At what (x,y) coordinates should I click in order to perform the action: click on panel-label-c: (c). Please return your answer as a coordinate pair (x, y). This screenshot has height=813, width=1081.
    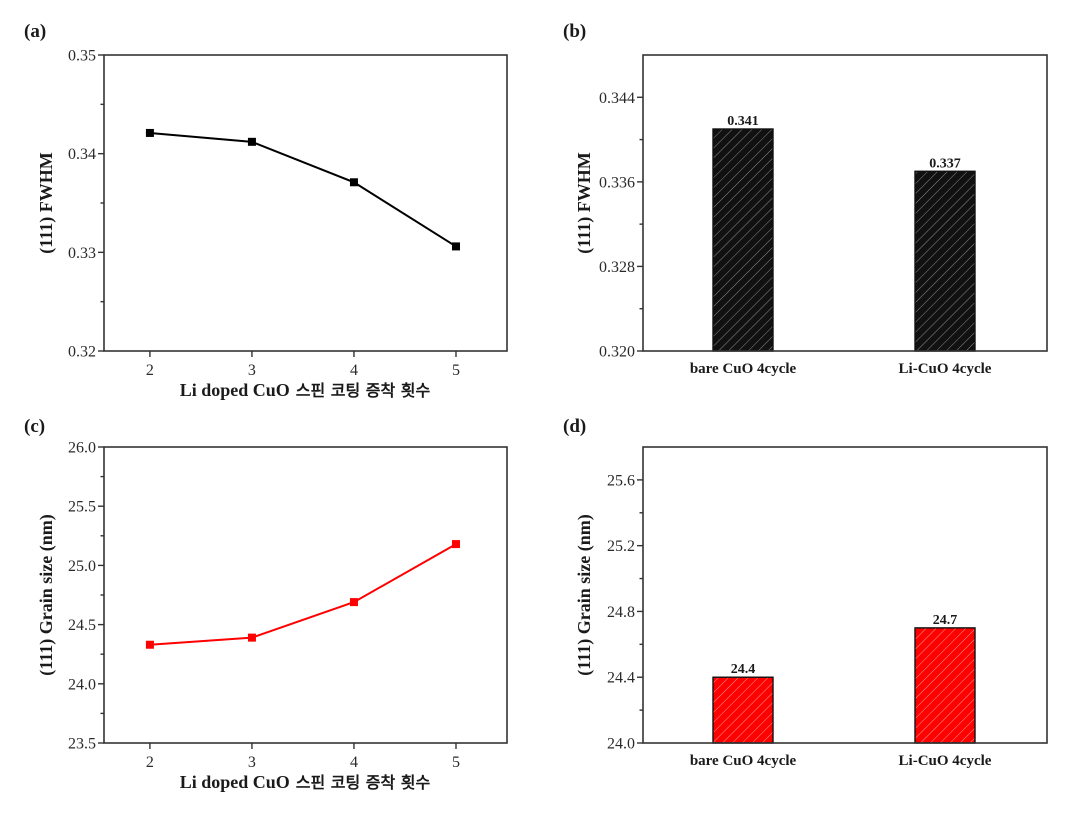
    Looking at the image, I should click on (34, 426).